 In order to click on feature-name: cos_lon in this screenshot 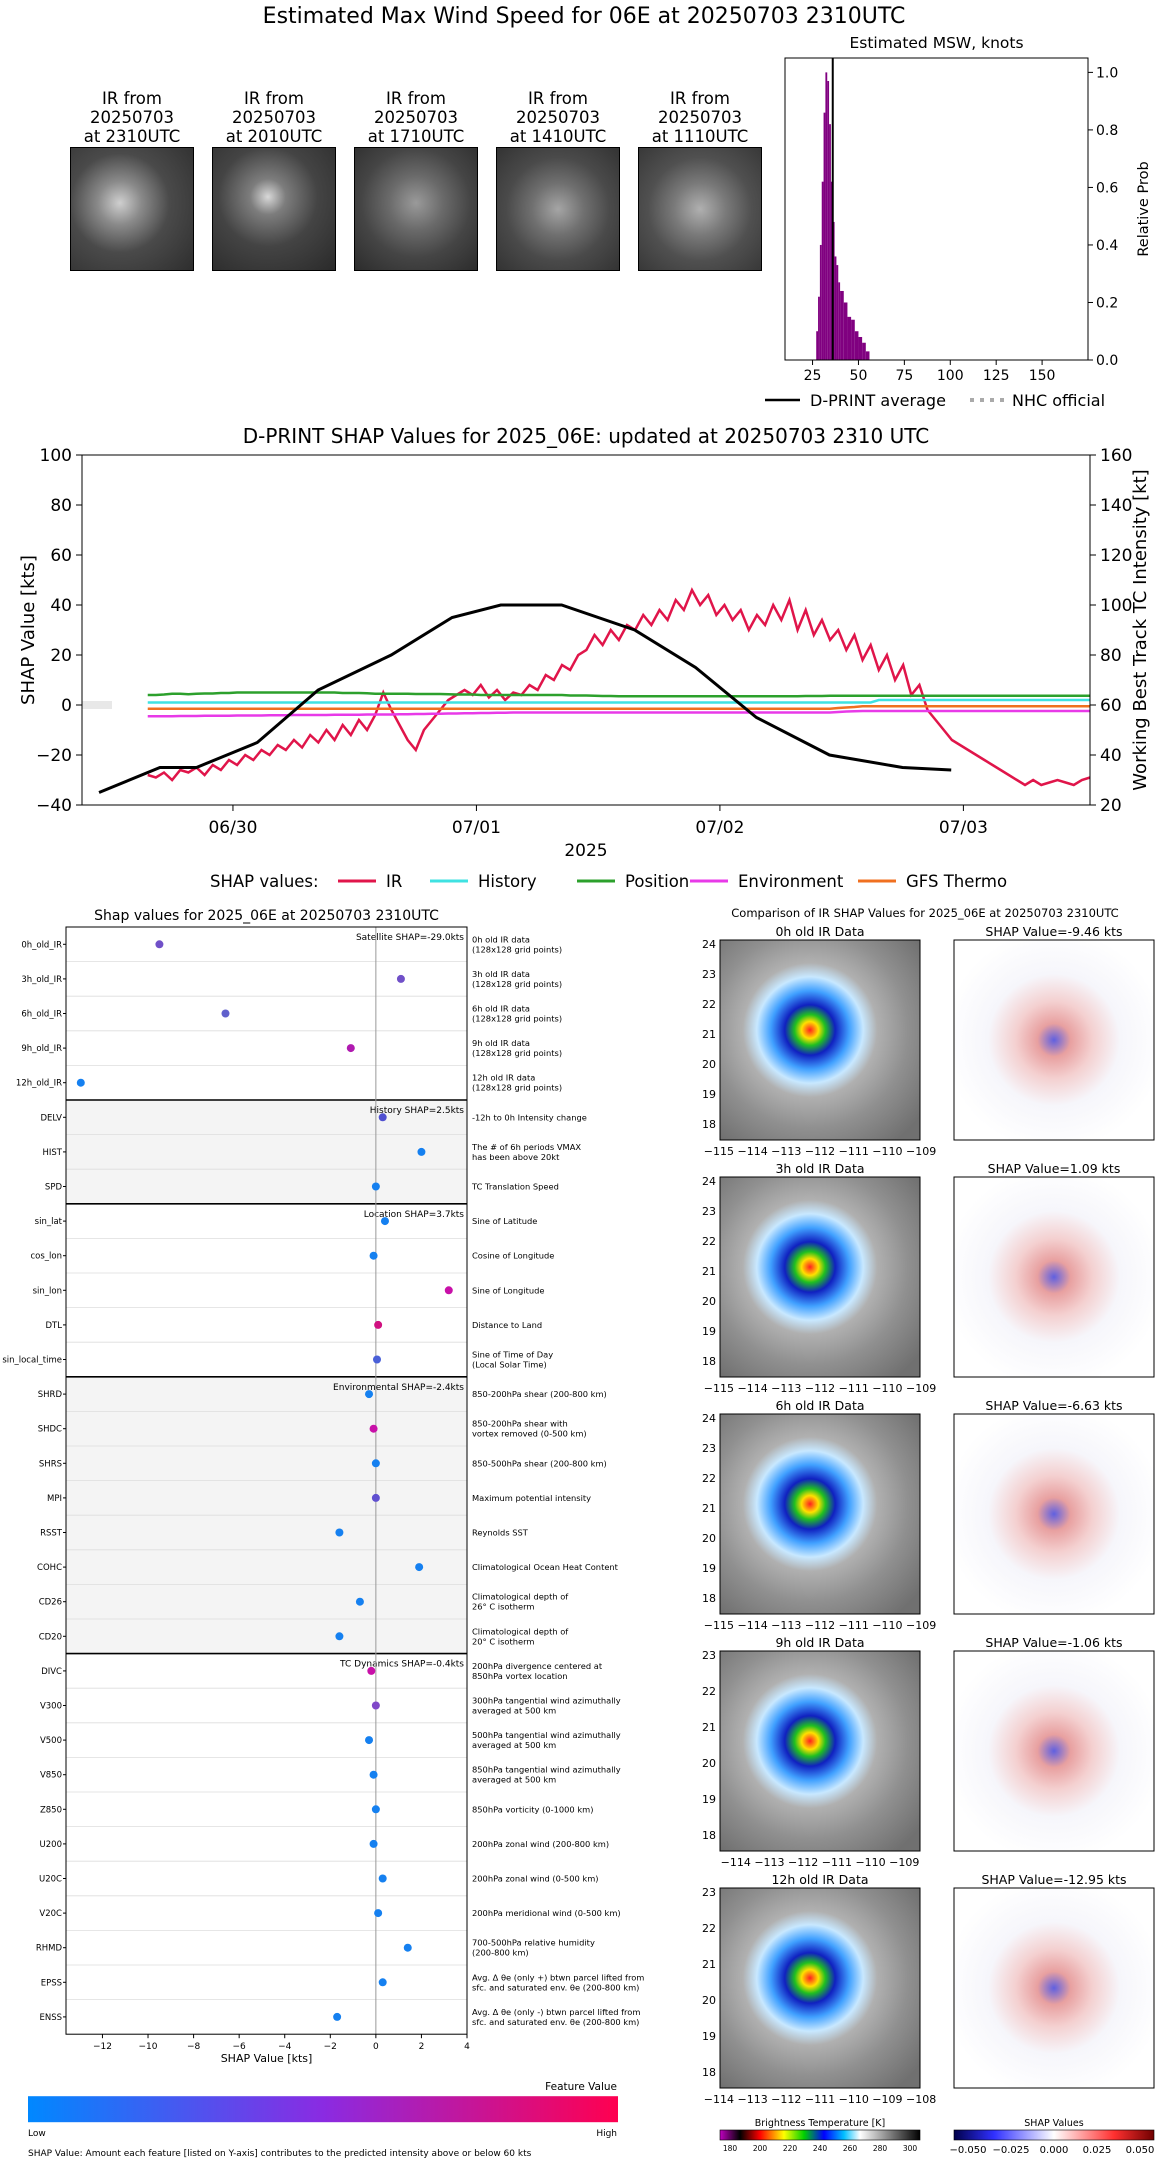, I will do `click(46, 1257)`.